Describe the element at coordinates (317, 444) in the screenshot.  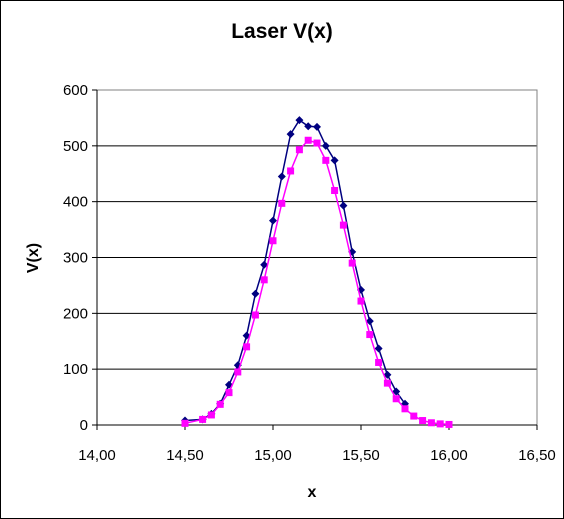
I see `x-axis-ticks: 14,00 14,50 15,00 15,50 16,00 16,50` at that location.